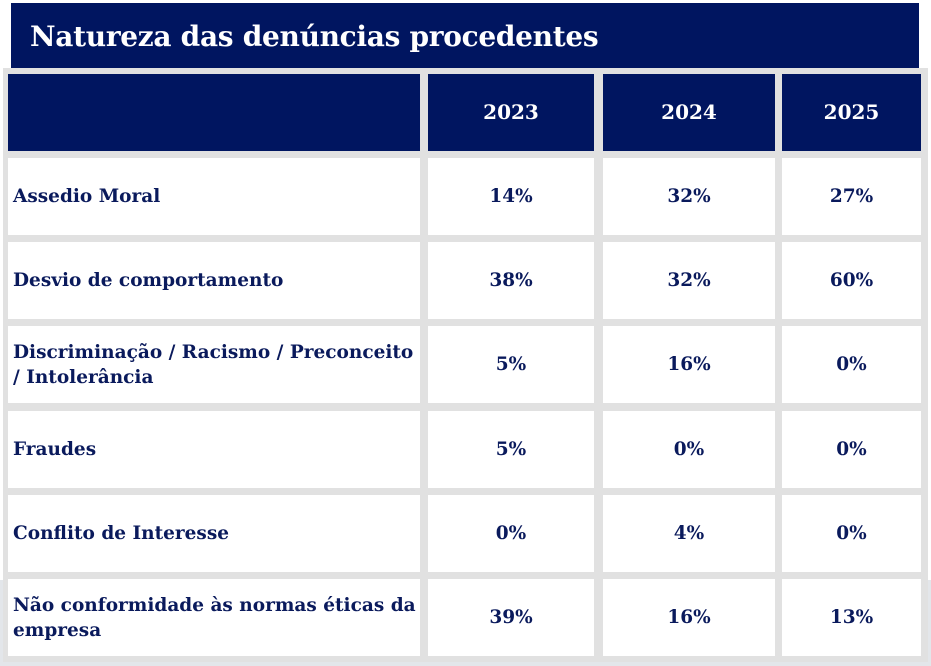 The image size is (931, 666). I want to click on title-bar: Natureza das denúncias procedentes, so click(465, 36).